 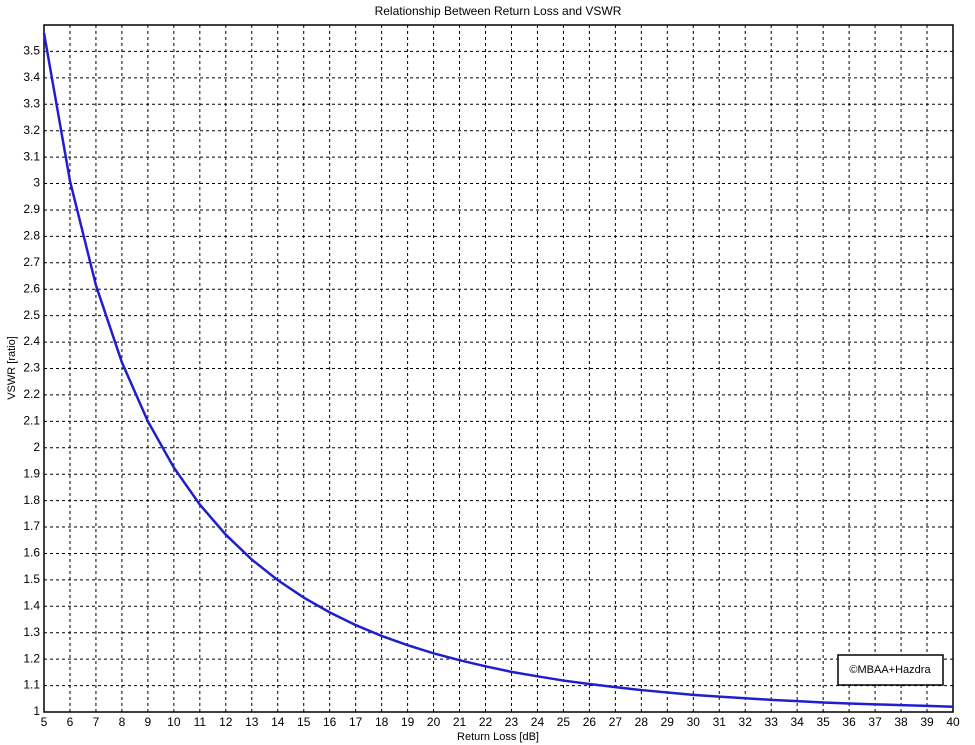 I want to click on x-tick-label: 14, so click(x=278, y=722).